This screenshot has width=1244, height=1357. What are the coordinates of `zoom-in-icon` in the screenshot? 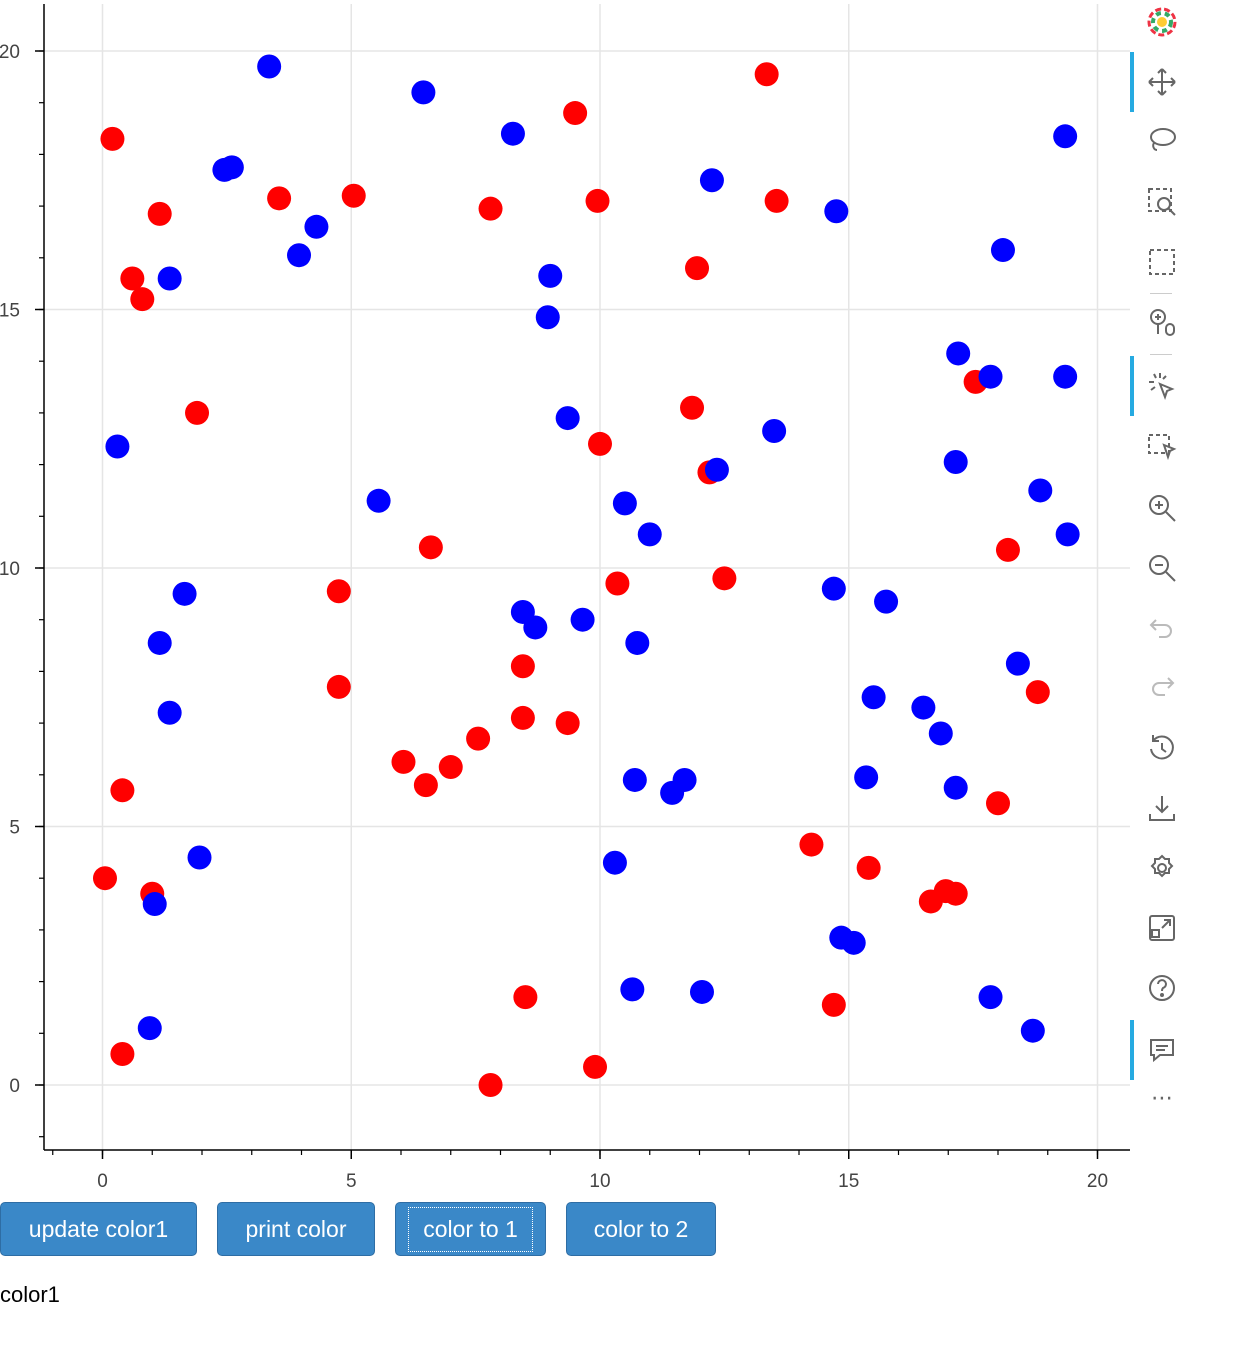 It's located at (1162, 508).